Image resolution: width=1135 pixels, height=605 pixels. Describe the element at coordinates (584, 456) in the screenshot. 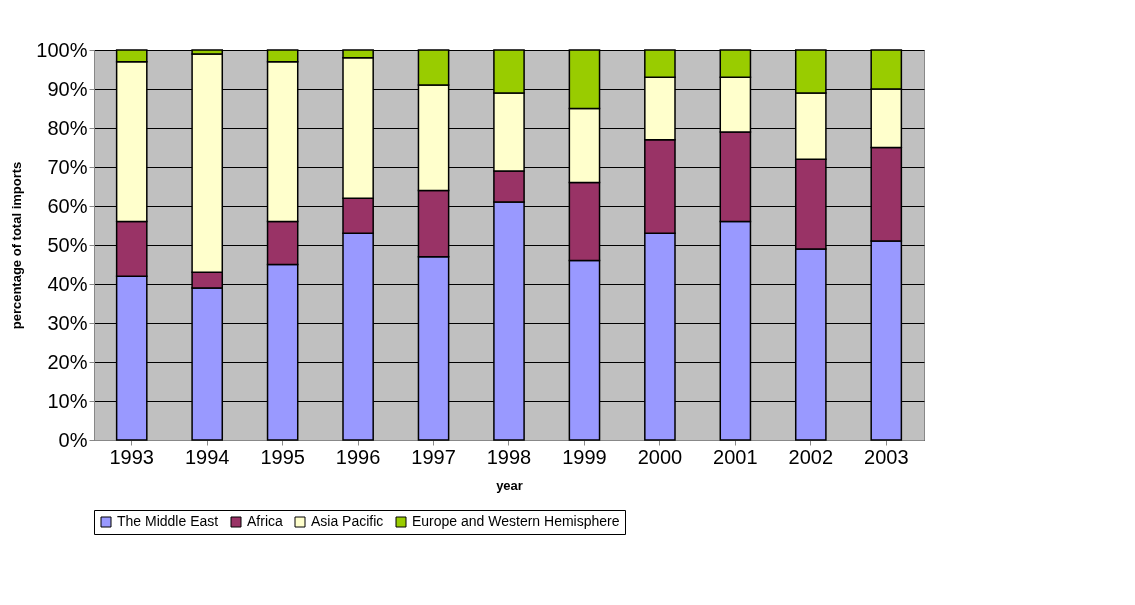

I see `x-tick-label: 1999` at that location.